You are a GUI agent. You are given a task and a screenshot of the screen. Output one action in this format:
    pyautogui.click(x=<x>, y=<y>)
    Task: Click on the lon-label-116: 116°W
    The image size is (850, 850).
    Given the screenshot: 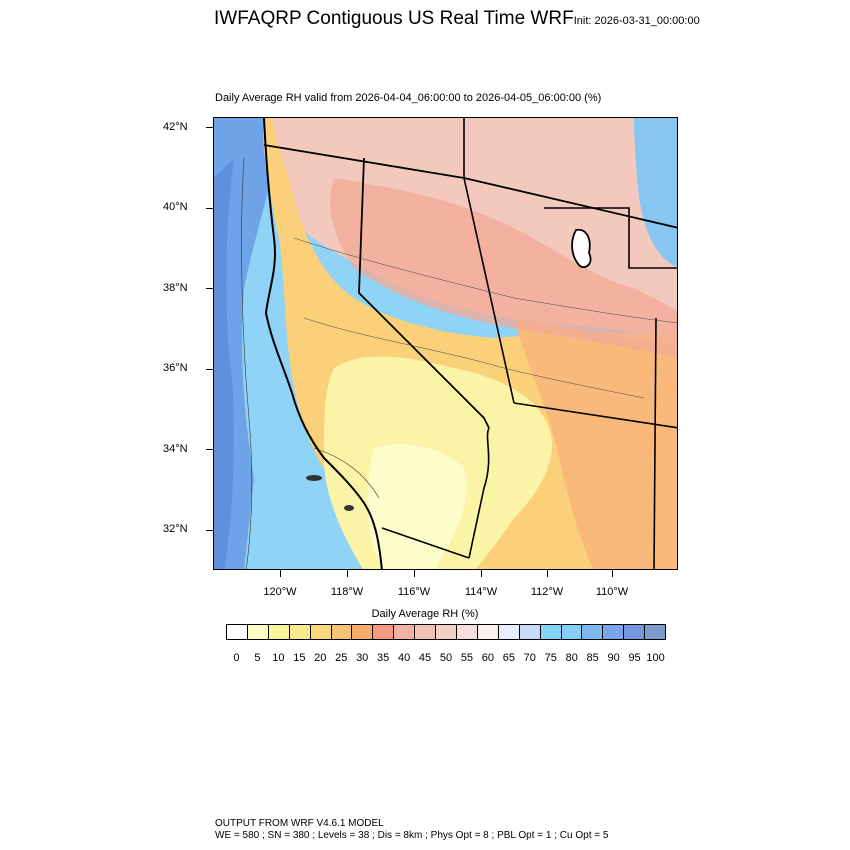 What is the action you would take?
    pyautogui.click(x=414, y=592)
    